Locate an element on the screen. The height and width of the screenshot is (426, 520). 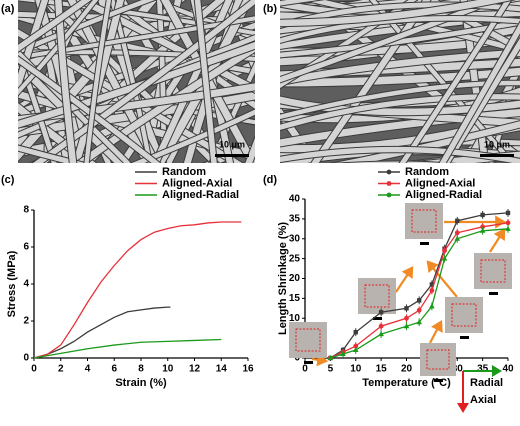
y-tick-label: 35 is located at coordinates (295, 219).